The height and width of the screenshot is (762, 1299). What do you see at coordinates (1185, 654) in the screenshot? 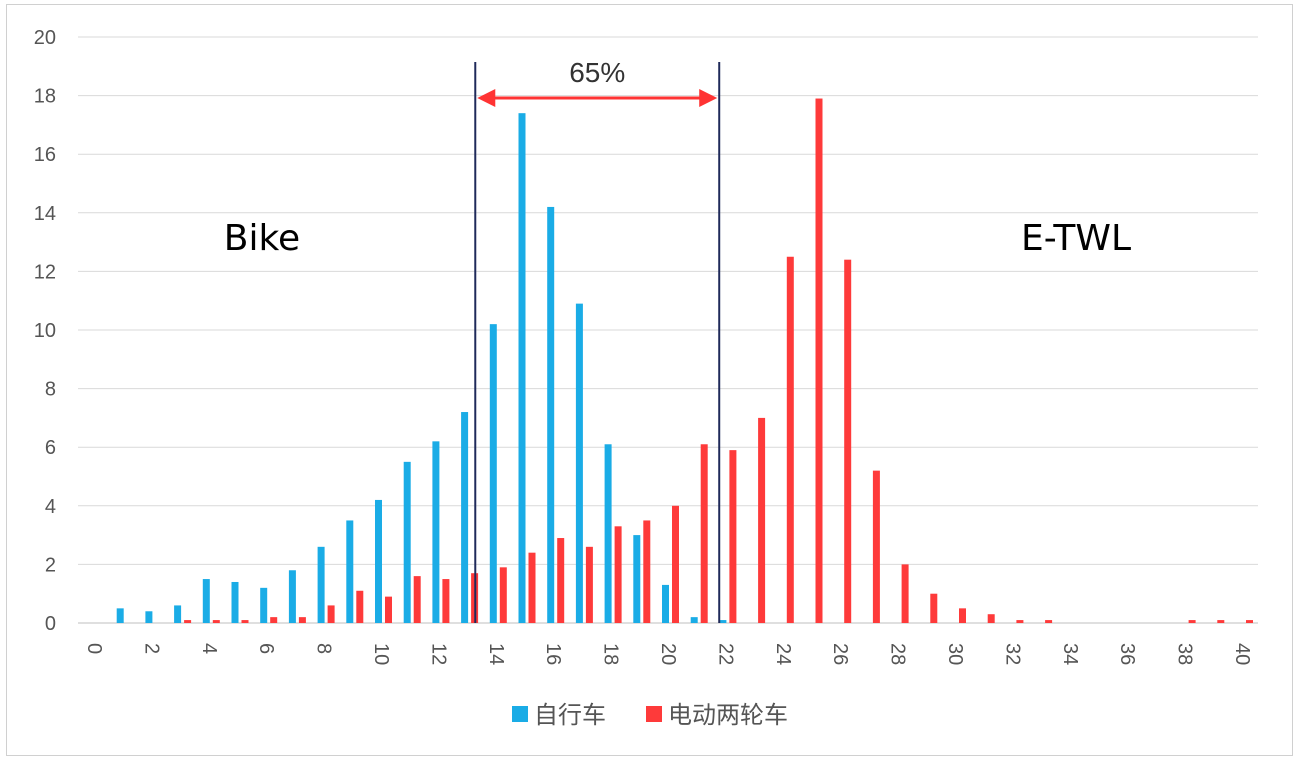
I see `x-tick-label-38: 38` at bounding box center [1185, 654].